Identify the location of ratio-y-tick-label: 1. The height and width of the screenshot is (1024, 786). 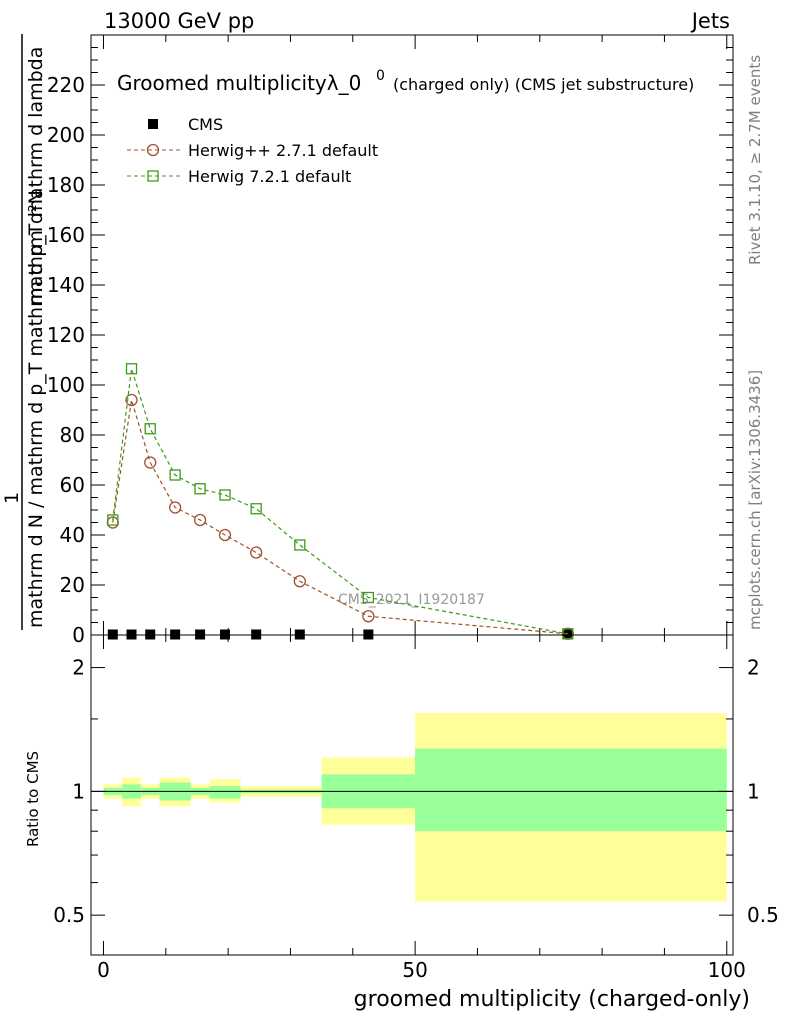
(78, 791).